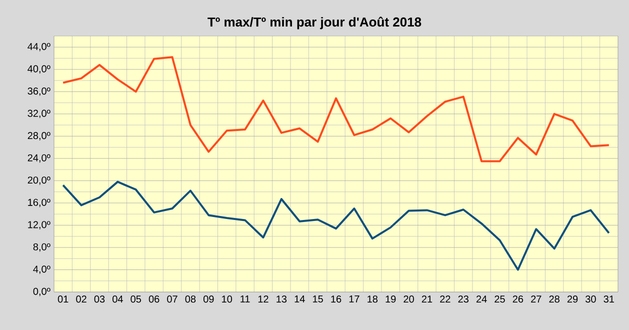 The width and height of the screenshot is (629, 330). What do you see at coordinates (281, 299) in the screenshot?
I see `x-tick-label: 13` at bounding box center [281, 299].